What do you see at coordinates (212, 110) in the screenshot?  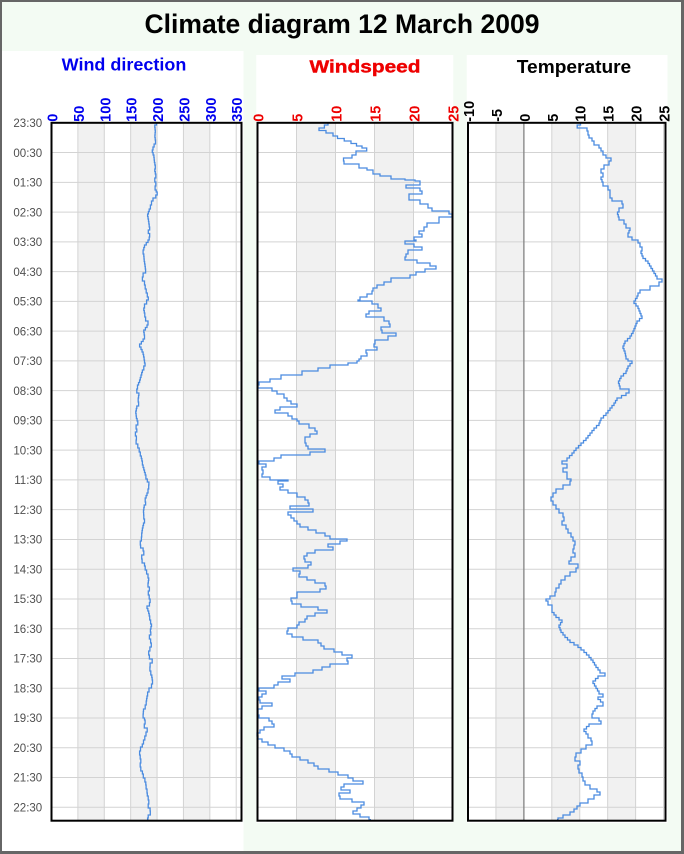 I see `svg-text: 300` at bounding box center [212, 110].